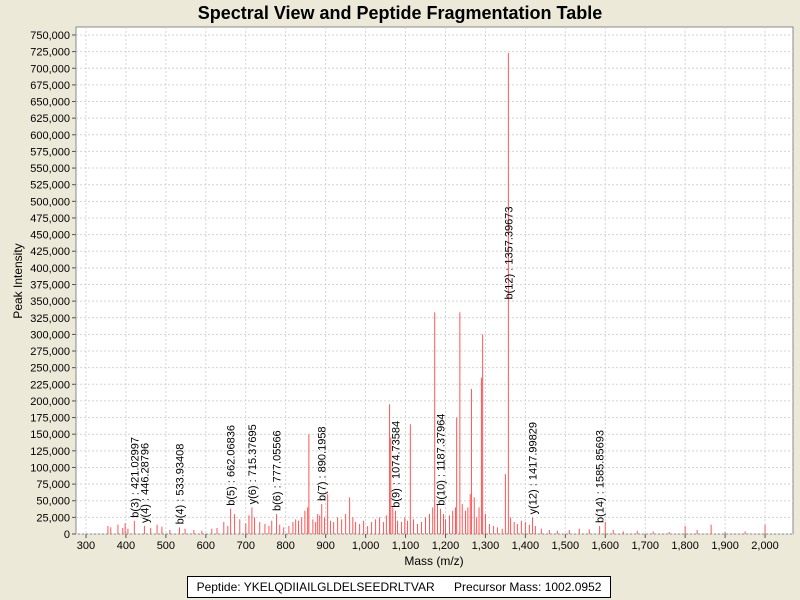 The width and height of the screenshot is (800, 600). Describe the element at coordinates (50, 36) in the screenshot. I see `y-tick-label: 750,000` at that location.